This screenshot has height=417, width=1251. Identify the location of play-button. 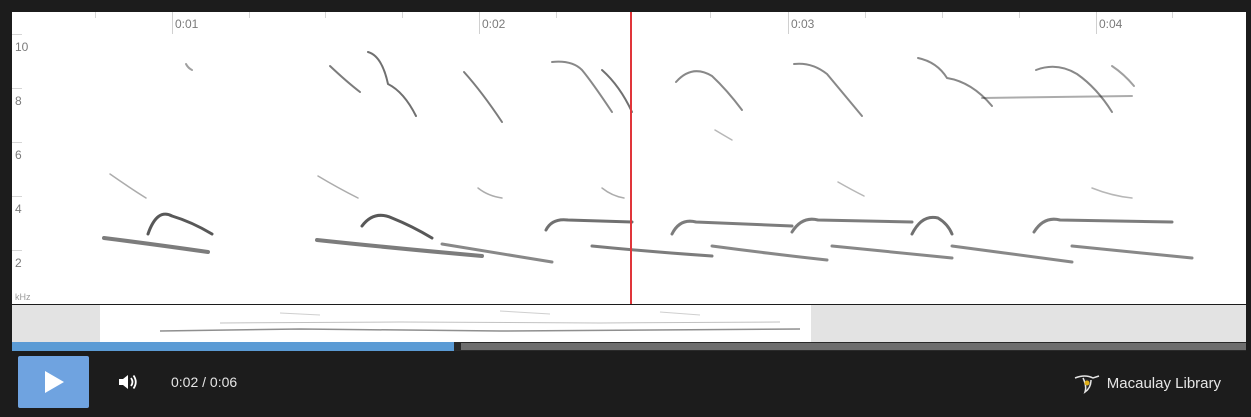
(53, 382).